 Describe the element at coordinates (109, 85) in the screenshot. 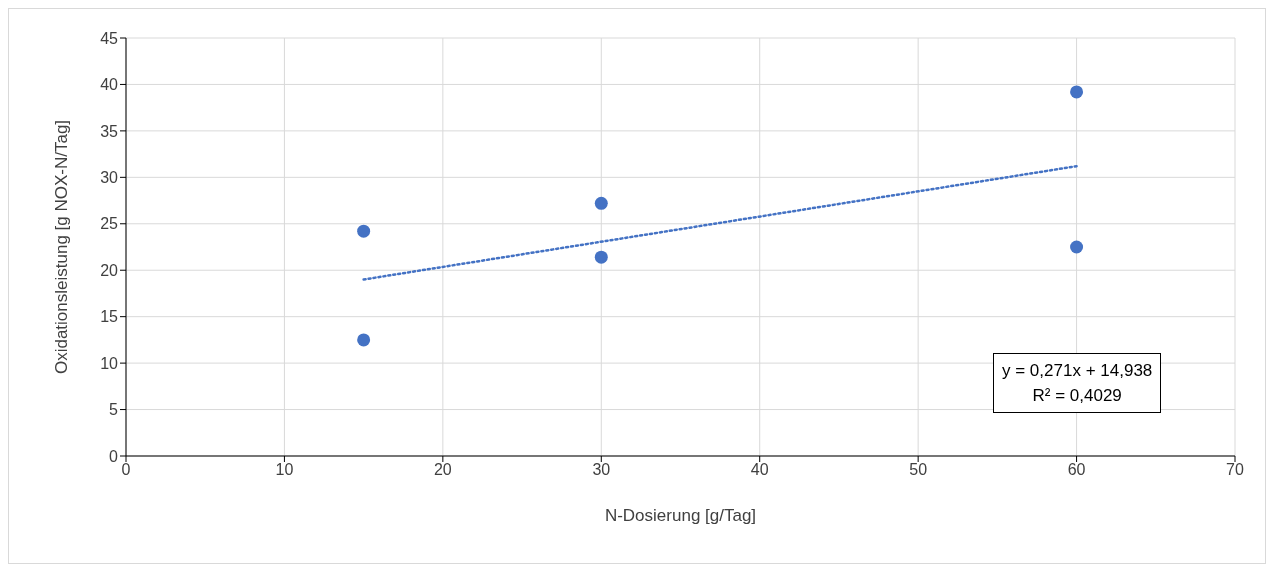

I see `y-tick-label: 40` at that location.